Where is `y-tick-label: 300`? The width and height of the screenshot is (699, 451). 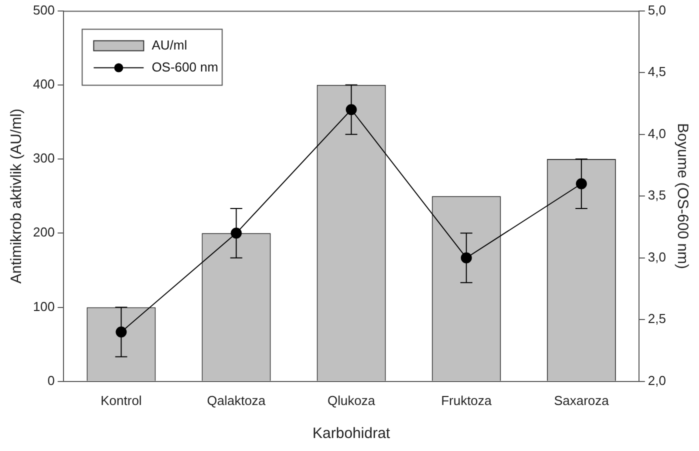
y-tick-label: 300 is located at coordinates (43, 158).